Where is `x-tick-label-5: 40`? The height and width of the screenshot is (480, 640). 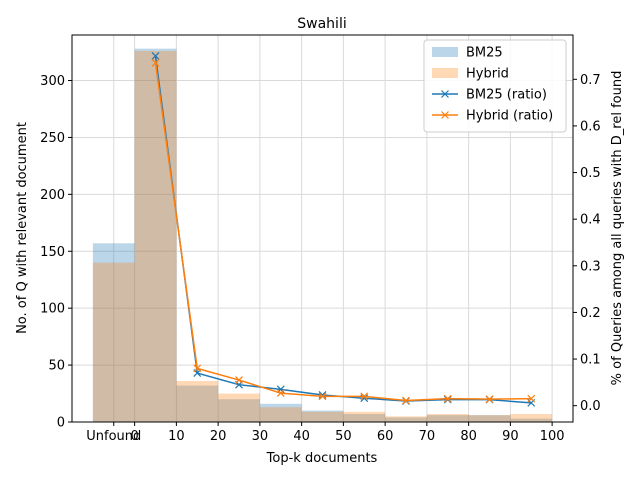 x-tick-label-5: 40 is located at coordinates (301, 436).